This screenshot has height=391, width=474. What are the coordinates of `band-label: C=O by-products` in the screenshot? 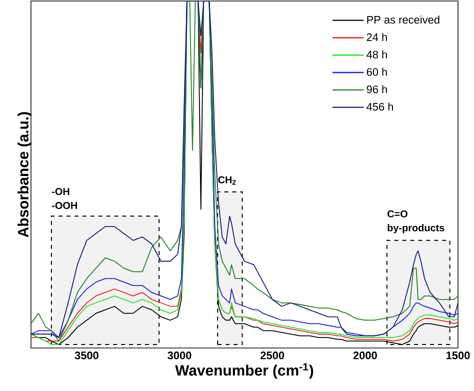 It's located at (416, 222).